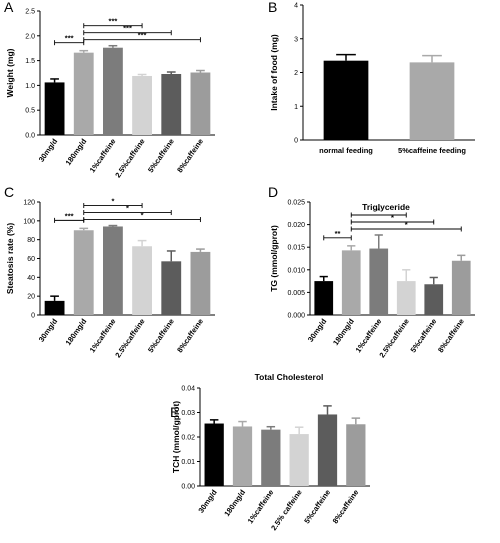 The height and width of the screenshot is (543, 500). Describe the element at coordinates (273, 192) in the screenshot. I see `panel-letter: D` at that location.